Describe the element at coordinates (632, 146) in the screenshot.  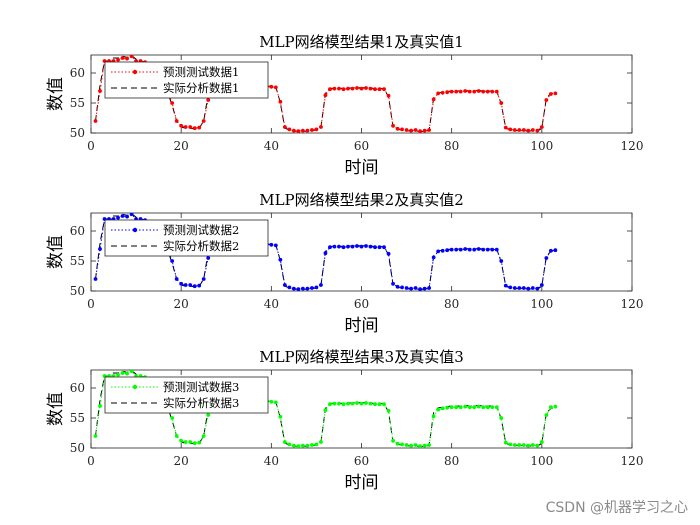
I see `x-tick-label: 120` at that location.